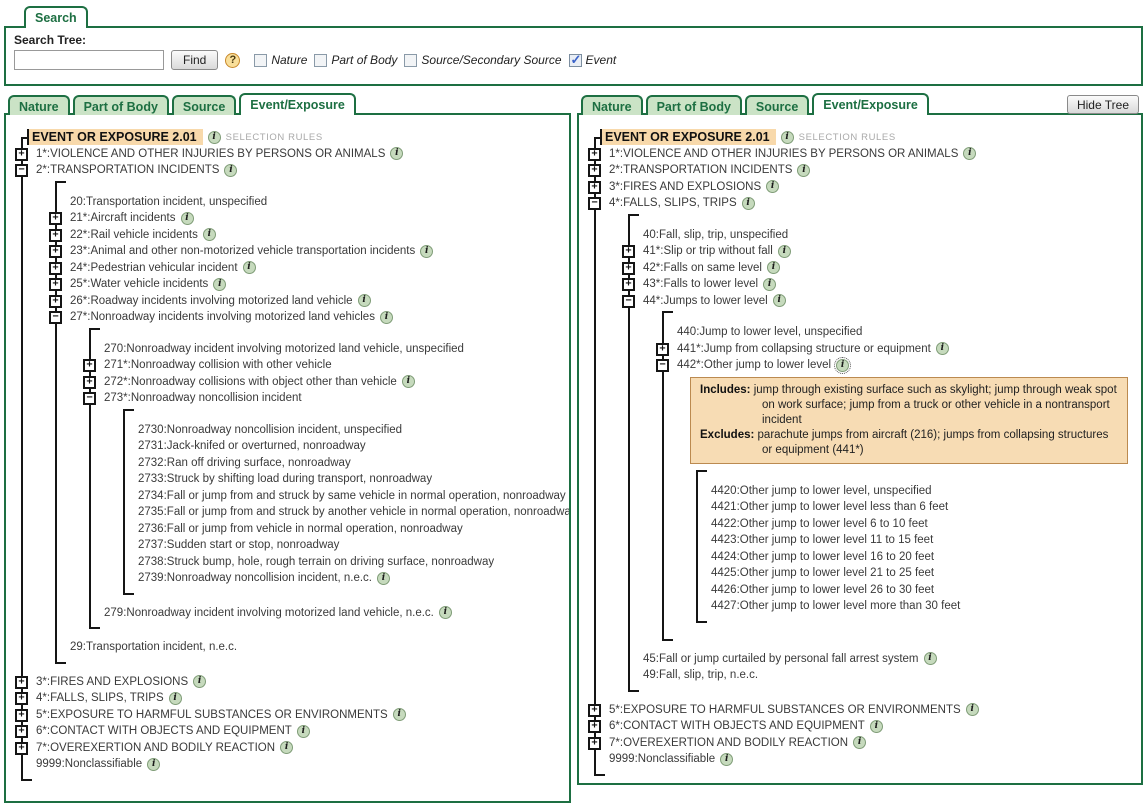  What do you see at coordinates (233, 60) in the screenshot?
I see `help-icon: ?` at bounding box center [233, 60].